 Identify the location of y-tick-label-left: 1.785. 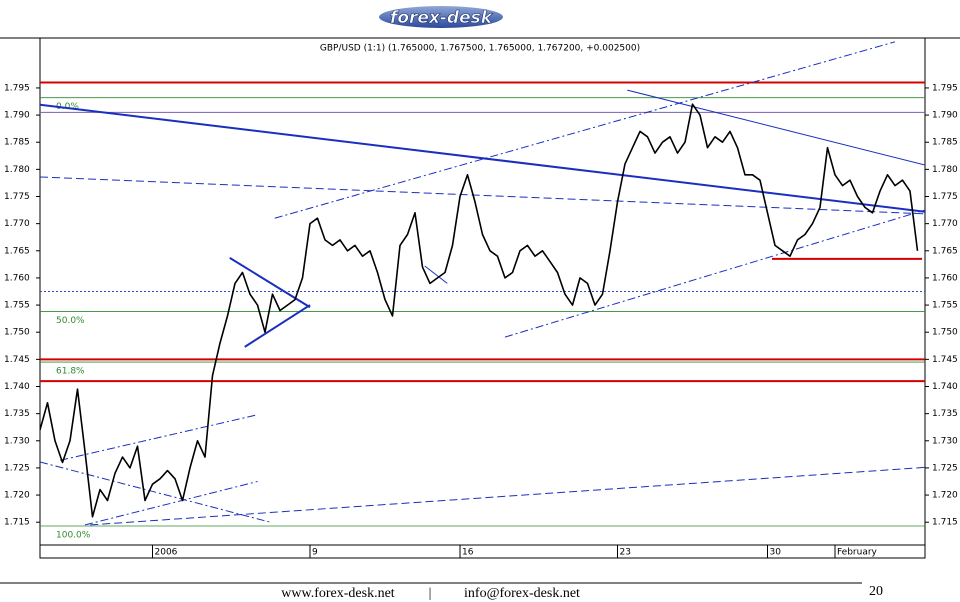
(17, 143).